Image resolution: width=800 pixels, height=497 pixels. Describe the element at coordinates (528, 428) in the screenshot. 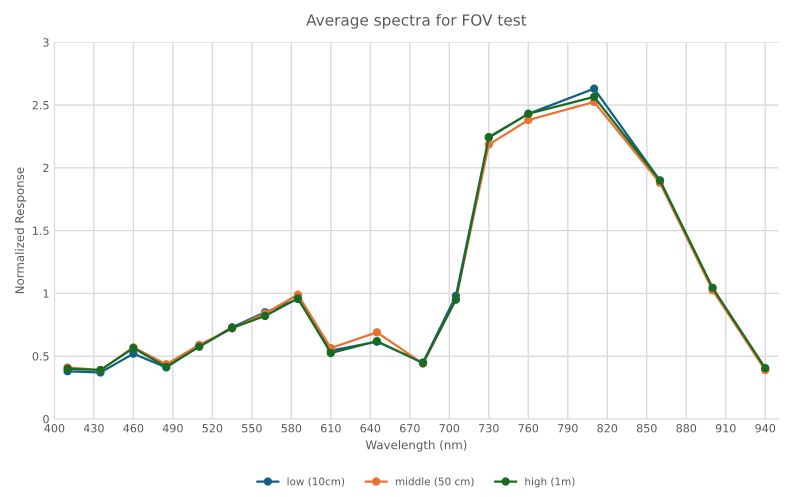

I see `x-tick-label: 760` at that location.